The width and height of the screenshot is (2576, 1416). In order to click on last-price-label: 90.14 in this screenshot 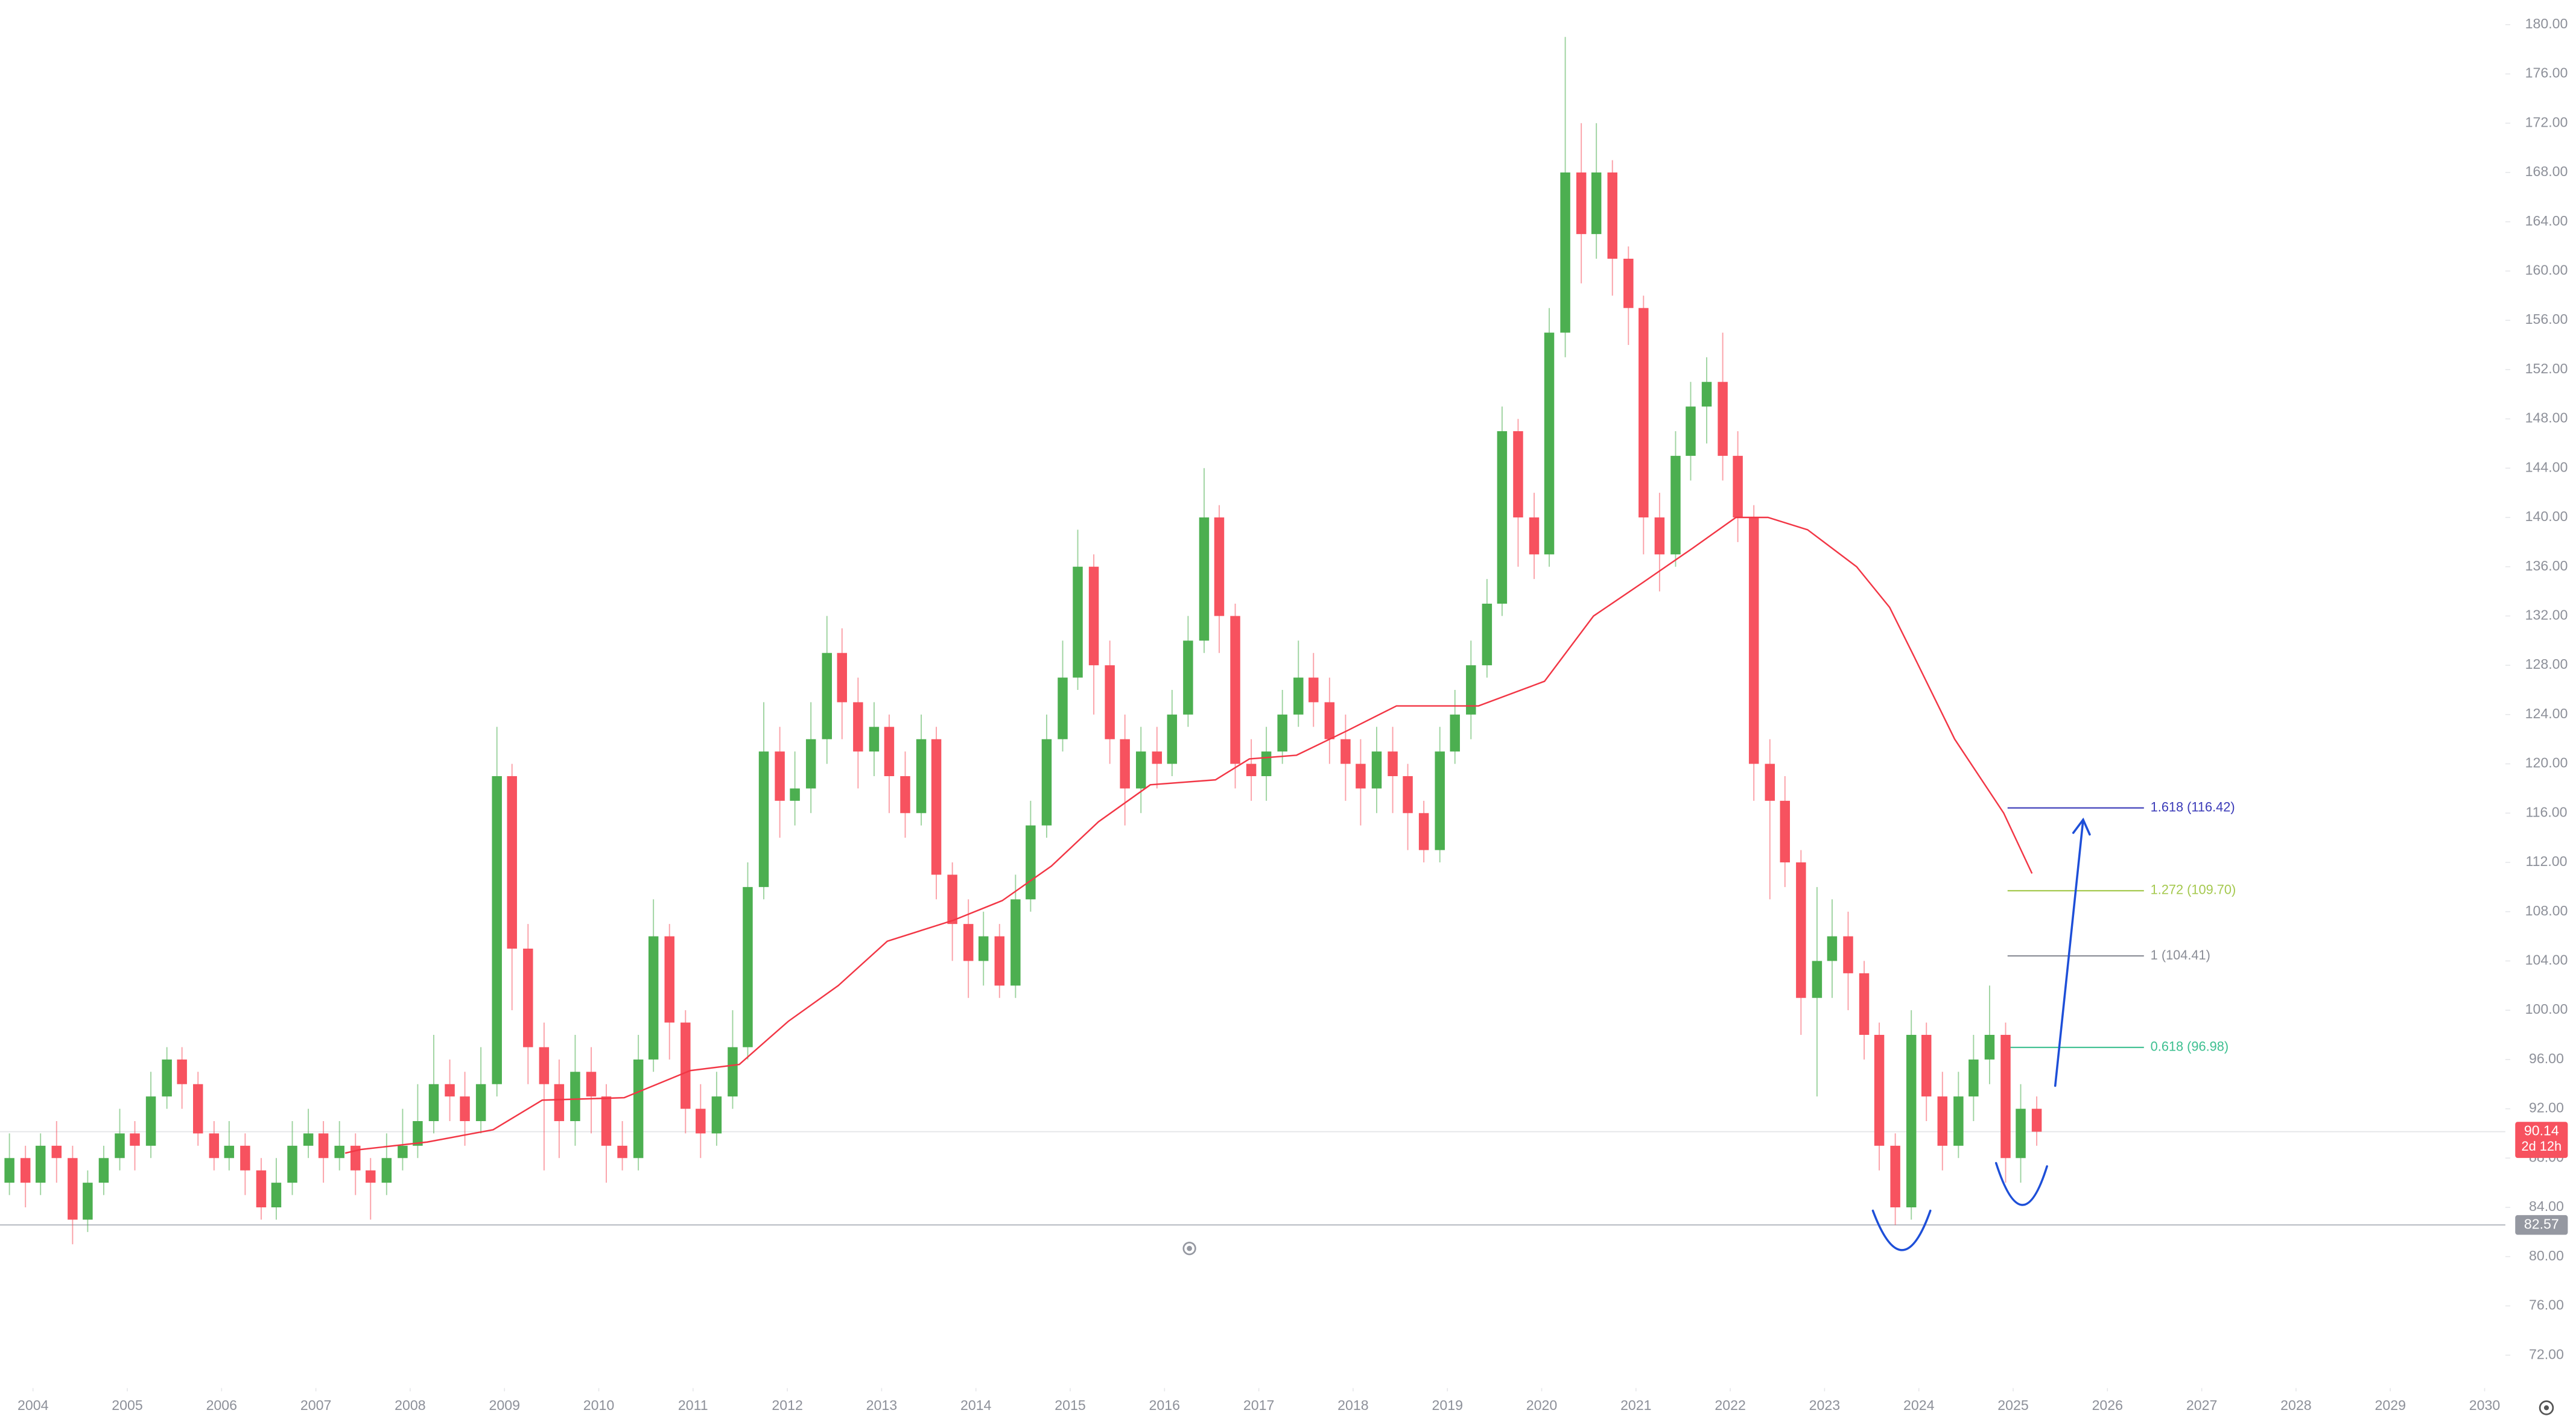, I will do `click(2541, 1131)`.